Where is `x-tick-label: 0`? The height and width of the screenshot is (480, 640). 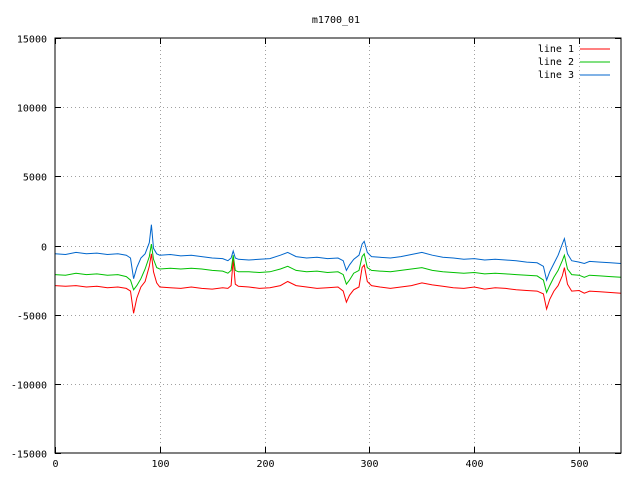 x-tick-label: 0 is located at coordinates (55, 464).